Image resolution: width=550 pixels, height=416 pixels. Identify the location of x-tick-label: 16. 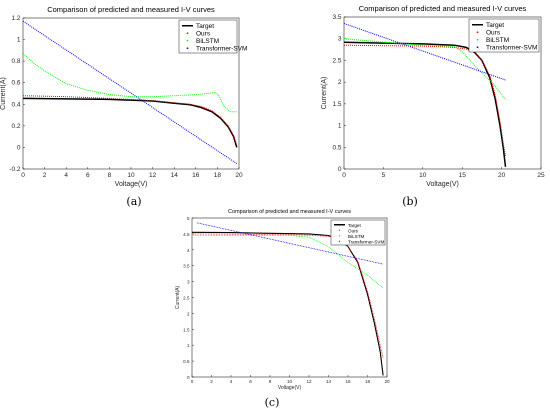
(196, 175).